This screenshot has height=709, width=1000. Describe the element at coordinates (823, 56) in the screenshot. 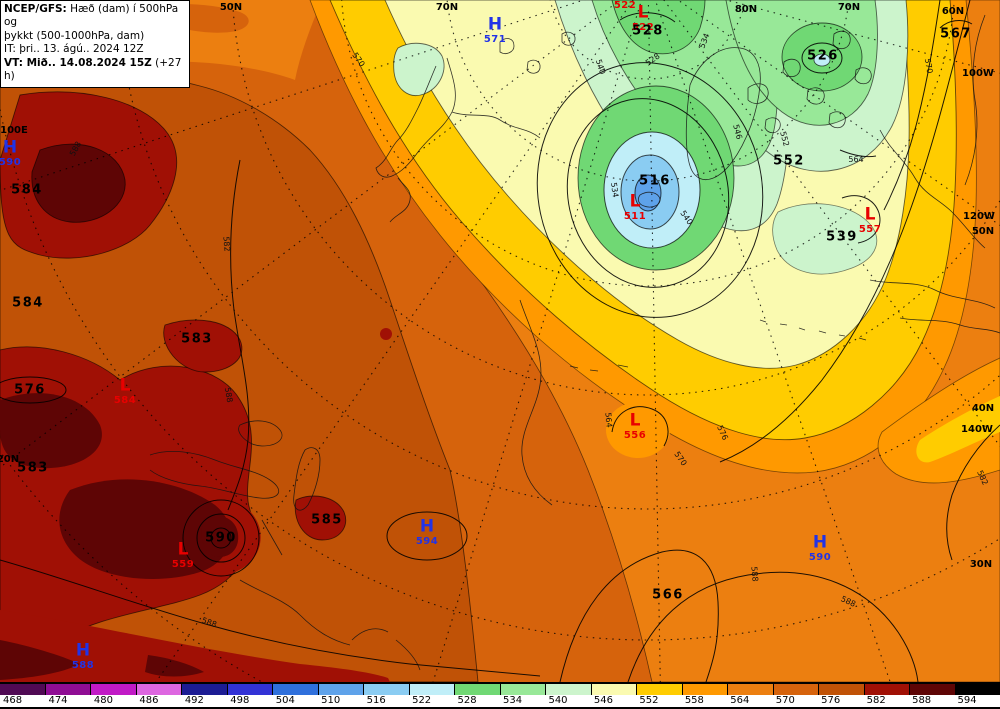

I see `thickness-extrema-label: 526` at that location.